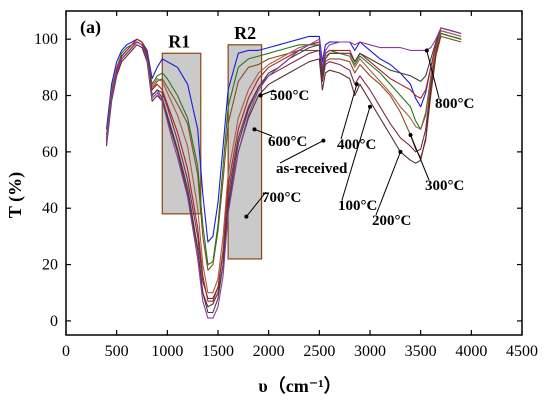 Image resolution: width=550 pixels, height=407 pixels. What do you see at coordinates (370, 351) in the screenshot?
I see `x-tick-label: 3000` at bounding box center [370, 351].